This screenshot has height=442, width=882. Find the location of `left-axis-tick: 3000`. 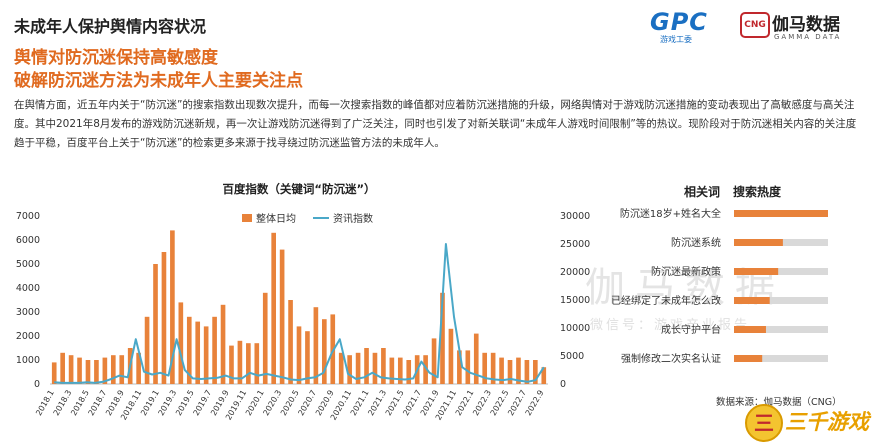

left-axis-tick: 3000 is located at coordinates (28, 312).